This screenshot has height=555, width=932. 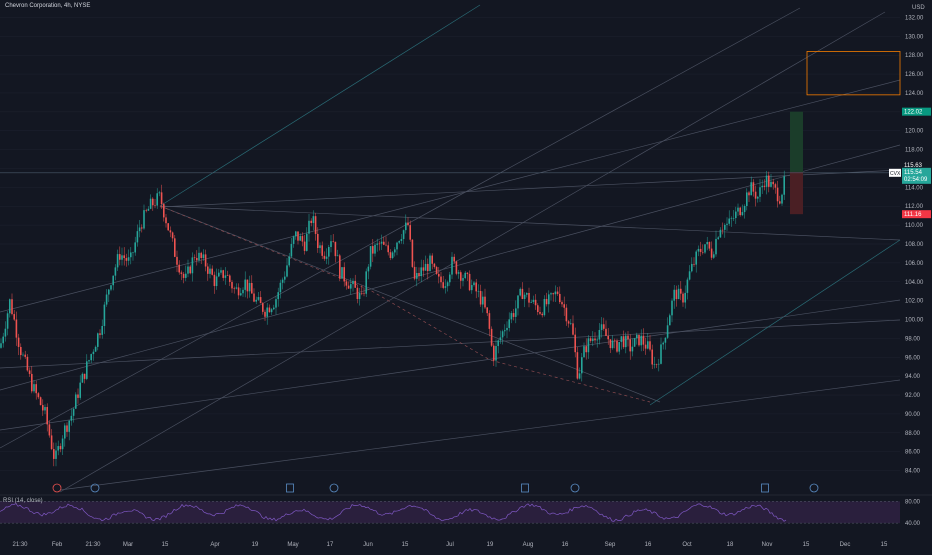 What do you see at coordinates (914, 321) in the screenshot?
I see `price-tick-label: 100.00` at bounding box center [914, 321].